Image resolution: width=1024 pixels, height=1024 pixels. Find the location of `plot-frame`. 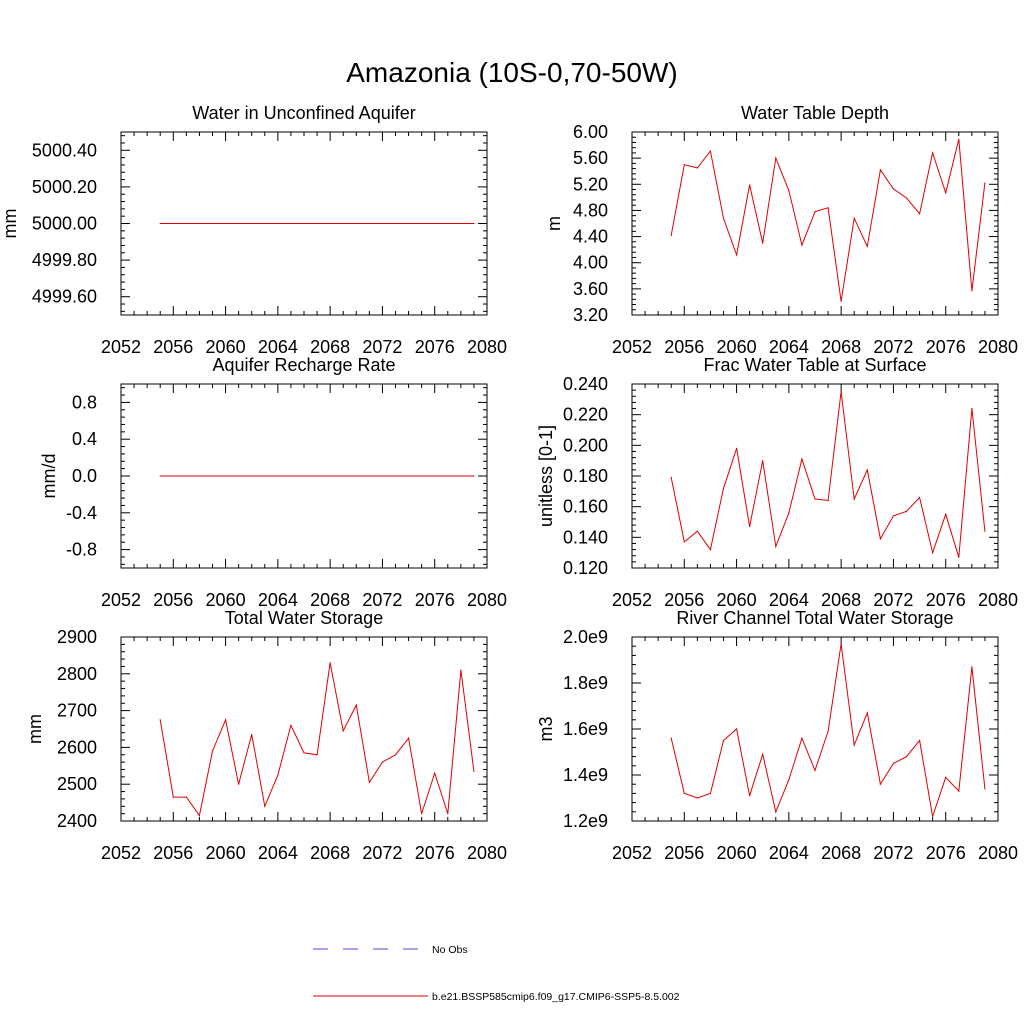

plot-frame is located at coordinates (304, 729).